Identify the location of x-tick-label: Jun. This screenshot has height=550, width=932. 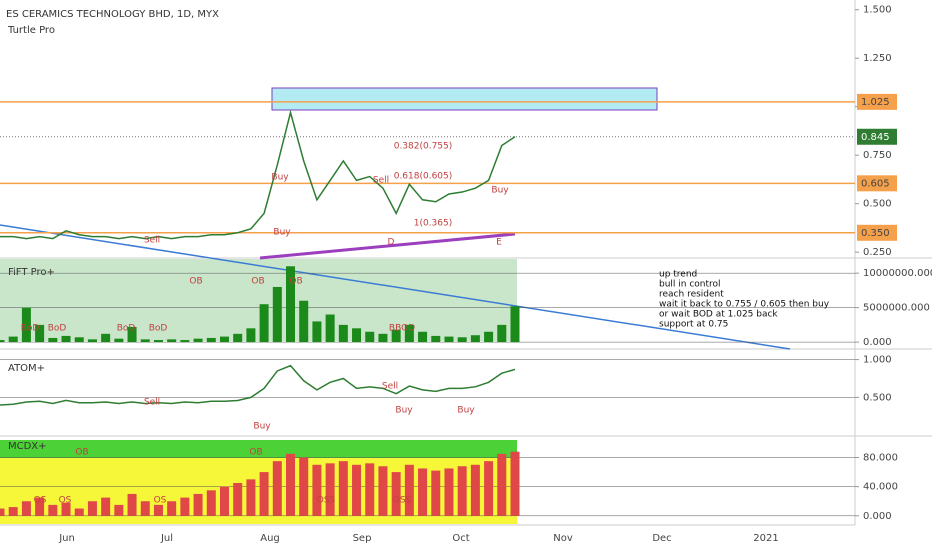
(66, 538).